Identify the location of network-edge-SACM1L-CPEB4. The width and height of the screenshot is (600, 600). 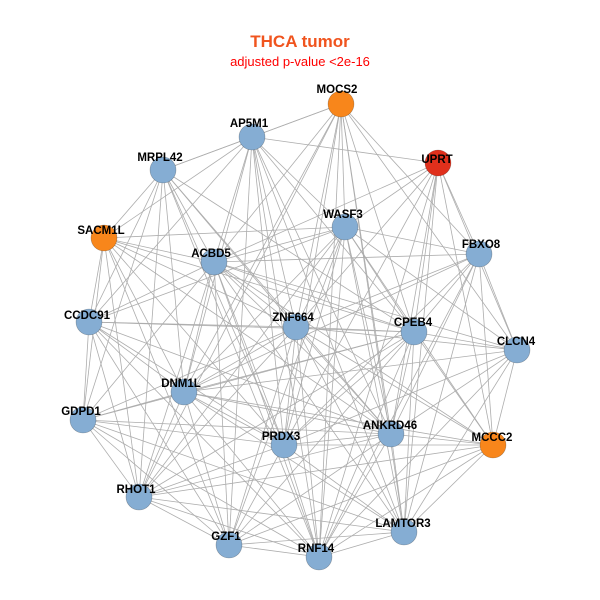
(259, 285).